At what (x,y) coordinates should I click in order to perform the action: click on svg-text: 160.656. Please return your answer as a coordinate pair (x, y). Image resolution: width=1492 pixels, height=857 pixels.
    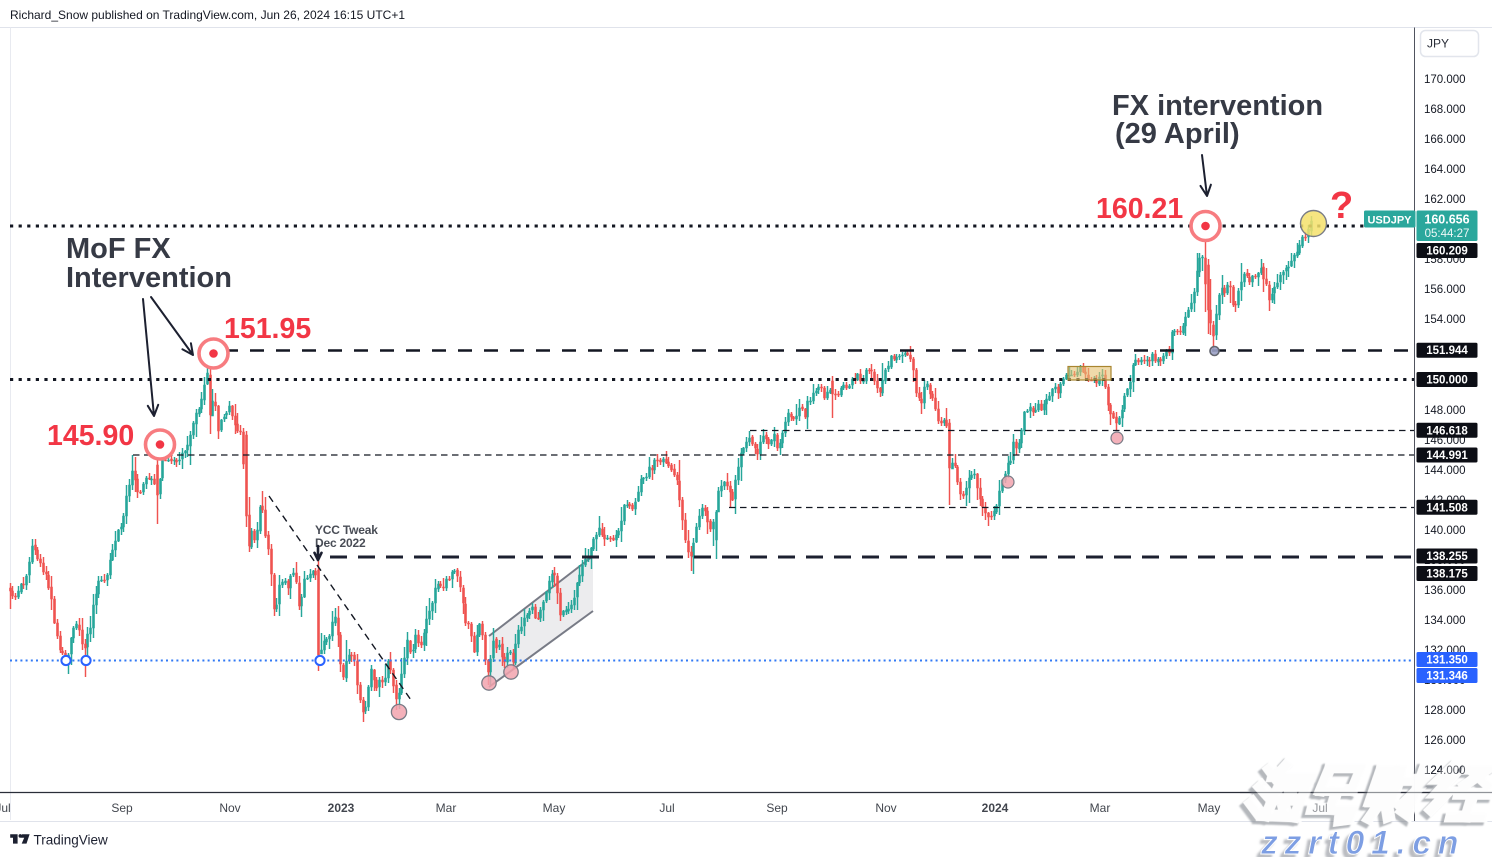
    Looking at the image, I should click on (1446, 220).